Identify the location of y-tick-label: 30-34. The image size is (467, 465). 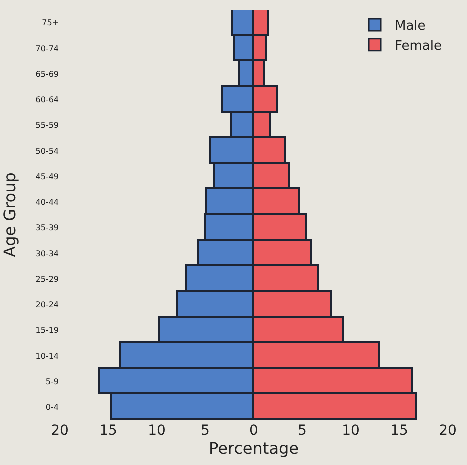
(47, 253).